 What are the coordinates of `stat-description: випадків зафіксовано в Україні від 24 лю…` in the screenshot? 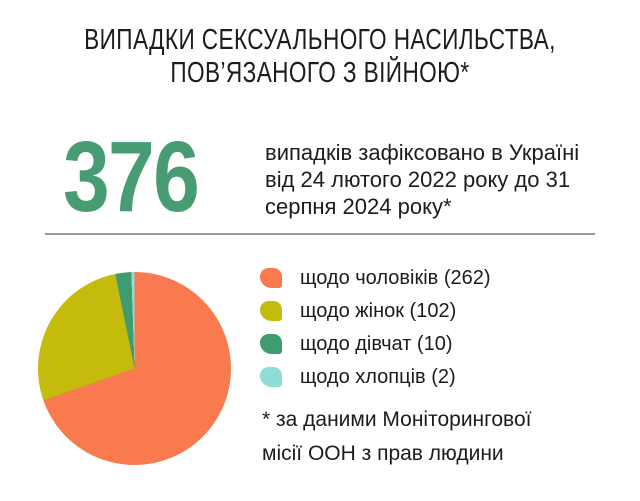 It's located at (422, 179).